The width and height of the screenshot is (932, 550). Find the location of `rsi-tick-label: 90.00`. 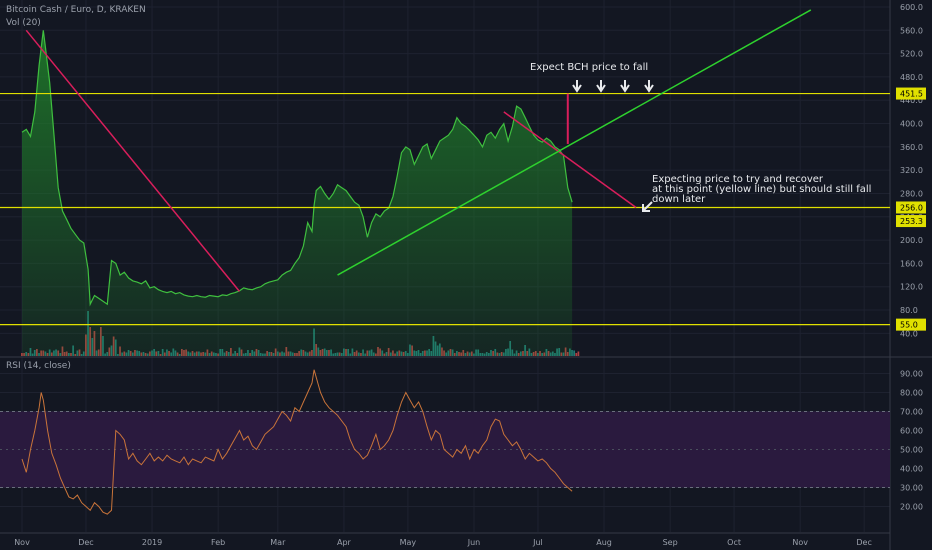

rsi-tick-label: 90.00 is located at coordinates (911, 374).